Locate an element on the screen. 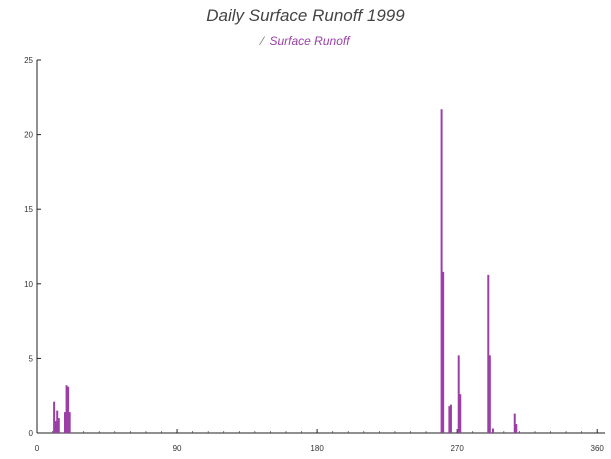  x-tick-label: 0 is located at coordinates (37, 448).